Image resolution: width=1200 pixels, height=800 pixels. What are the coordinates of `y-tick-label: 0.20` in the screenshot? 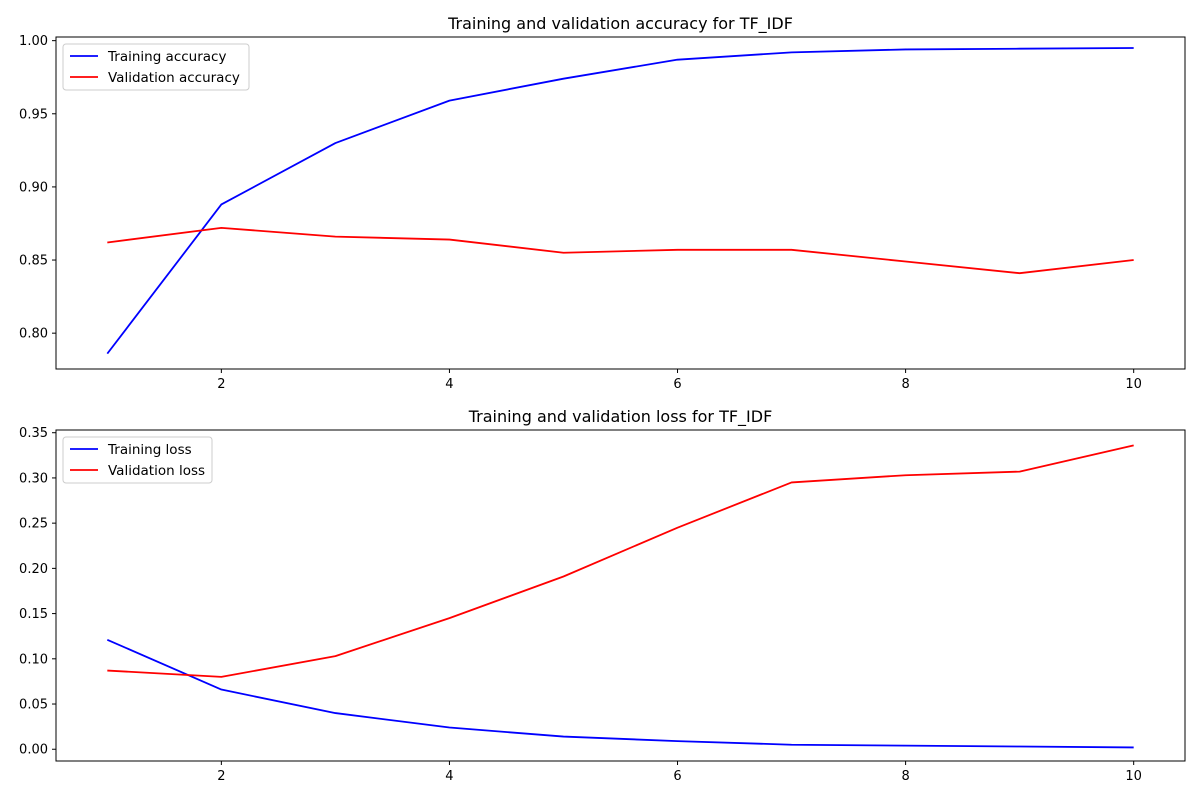 It's located at (33, 569).